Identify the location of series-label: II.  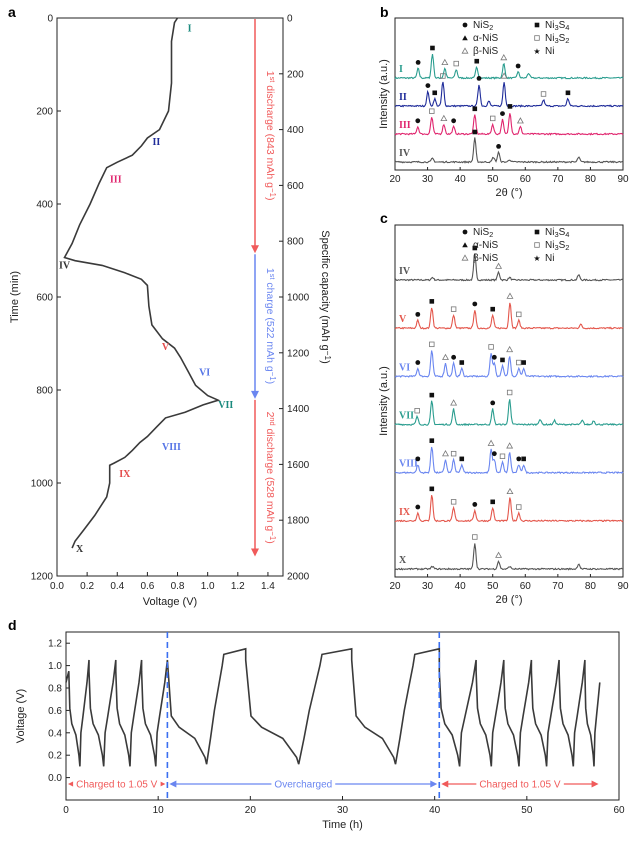
(403, 97).